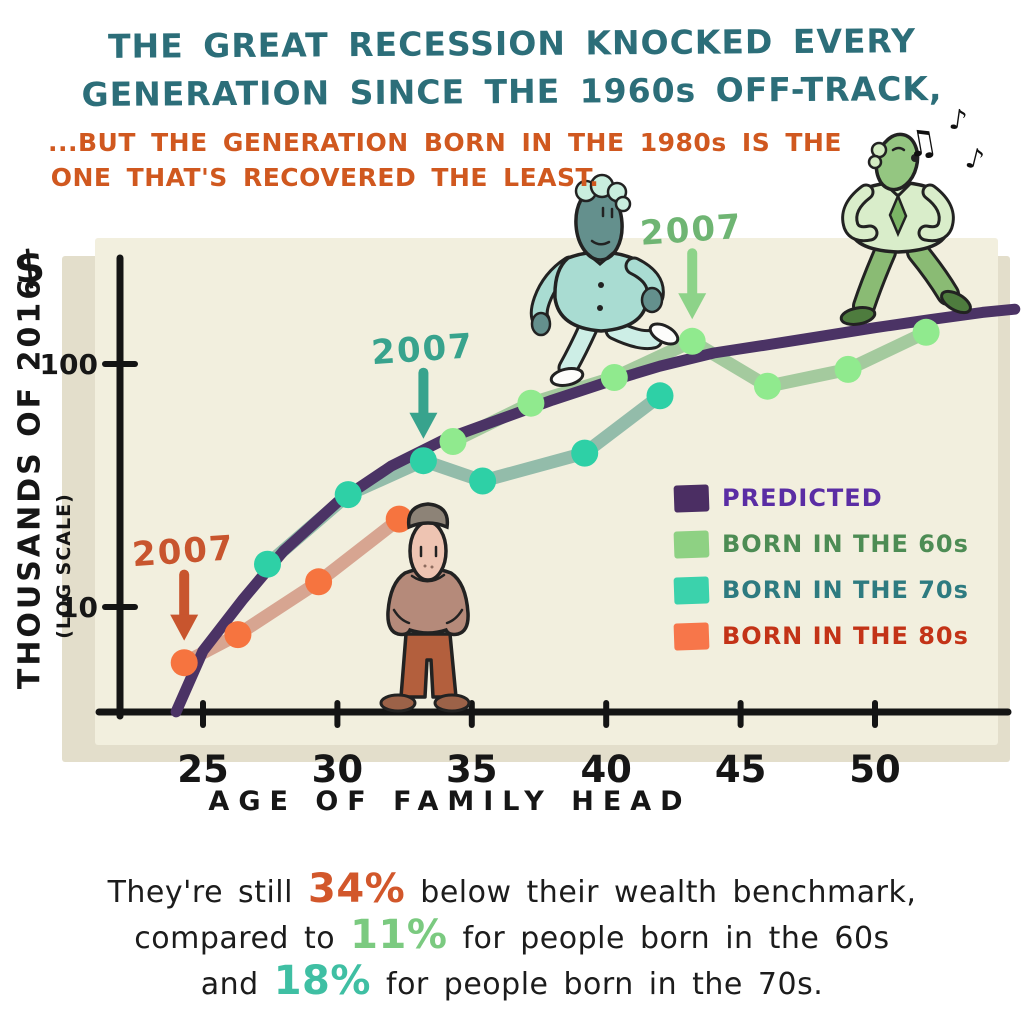 Image resolution: width=1024 pixels, height=1024 pixels. I want to click on y-tick-label: 10, so click(78, 607).